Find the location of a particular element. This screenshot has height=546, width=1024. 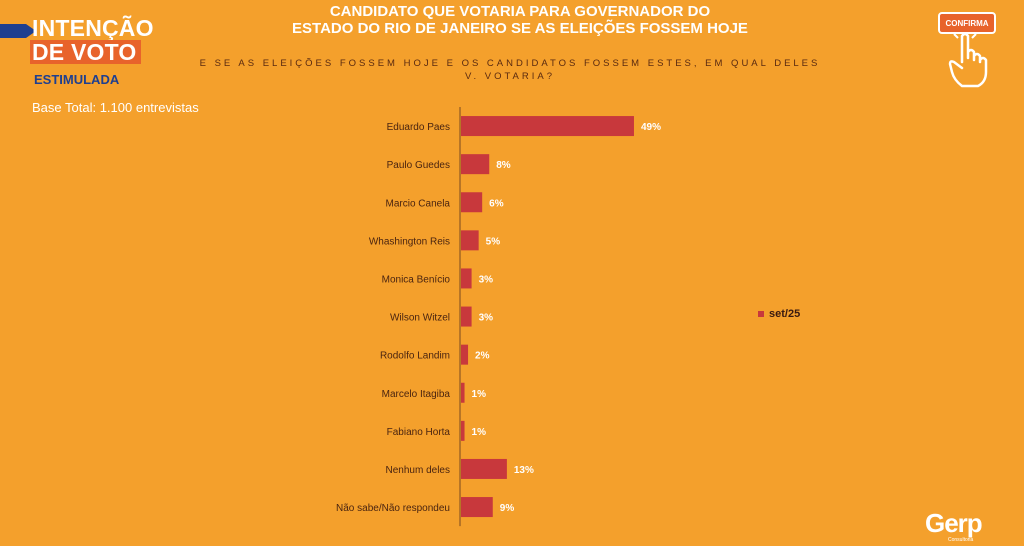

category-label: Monica Benício is located at coordinates (416, 279).